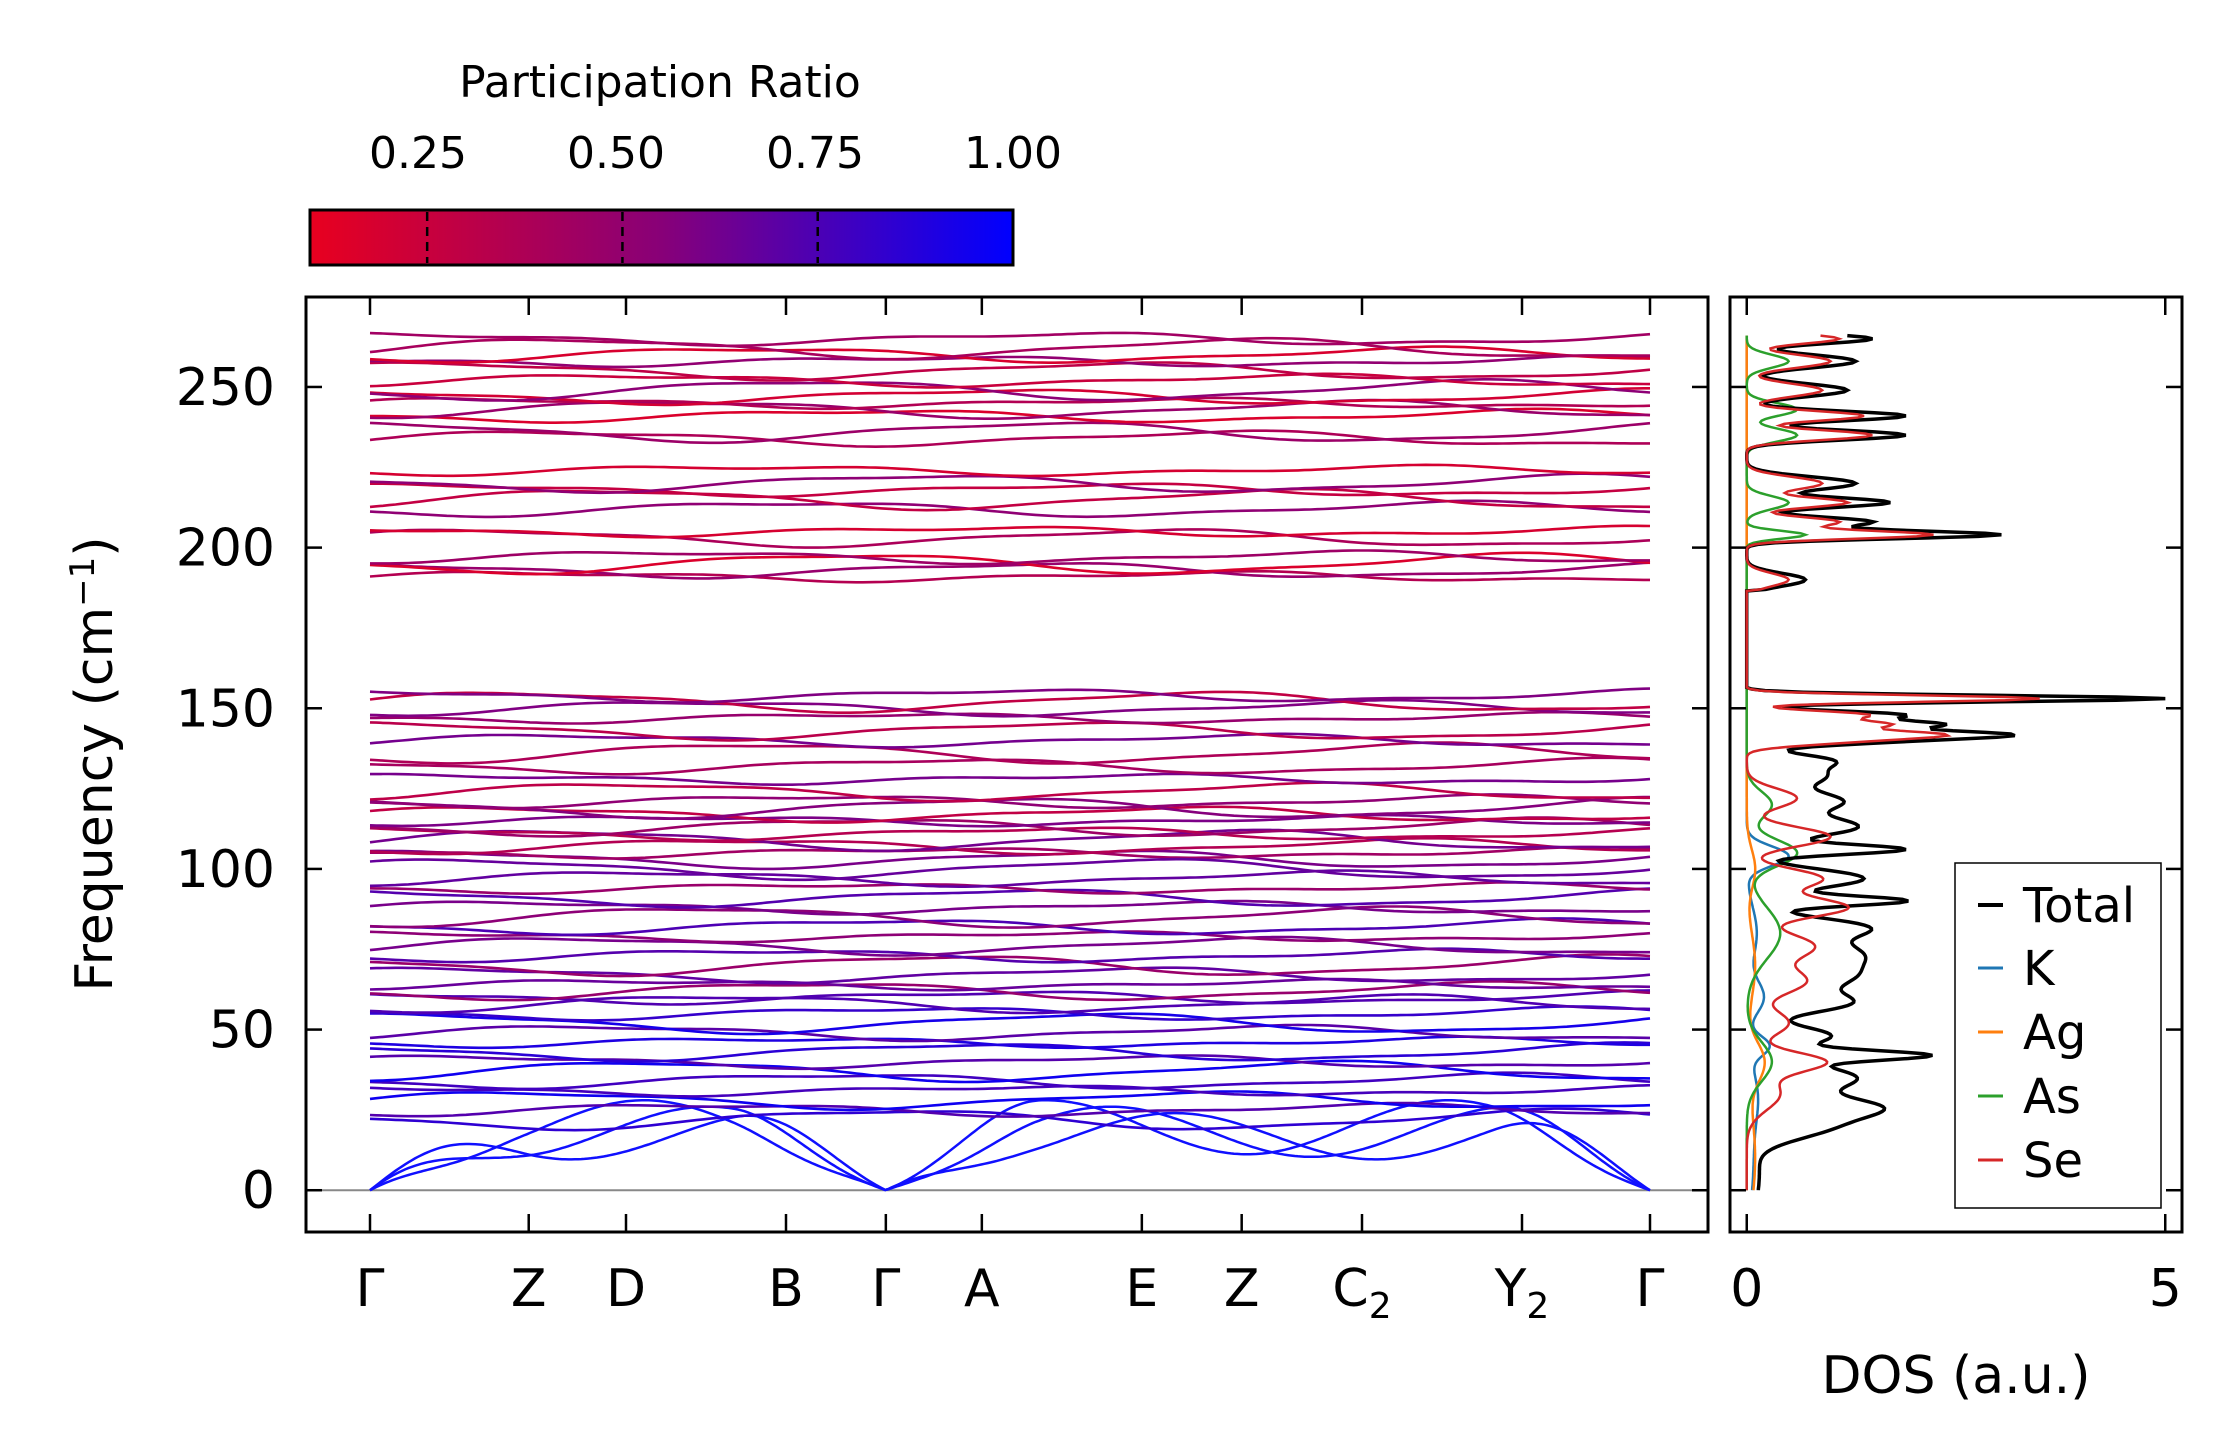 The height and width of the screenshot is (1455, 2222). What do you see at coordinates (529, 1289) in the screenshot?
I see `kpoint-label: Z` at bounding box center [529, 1289].